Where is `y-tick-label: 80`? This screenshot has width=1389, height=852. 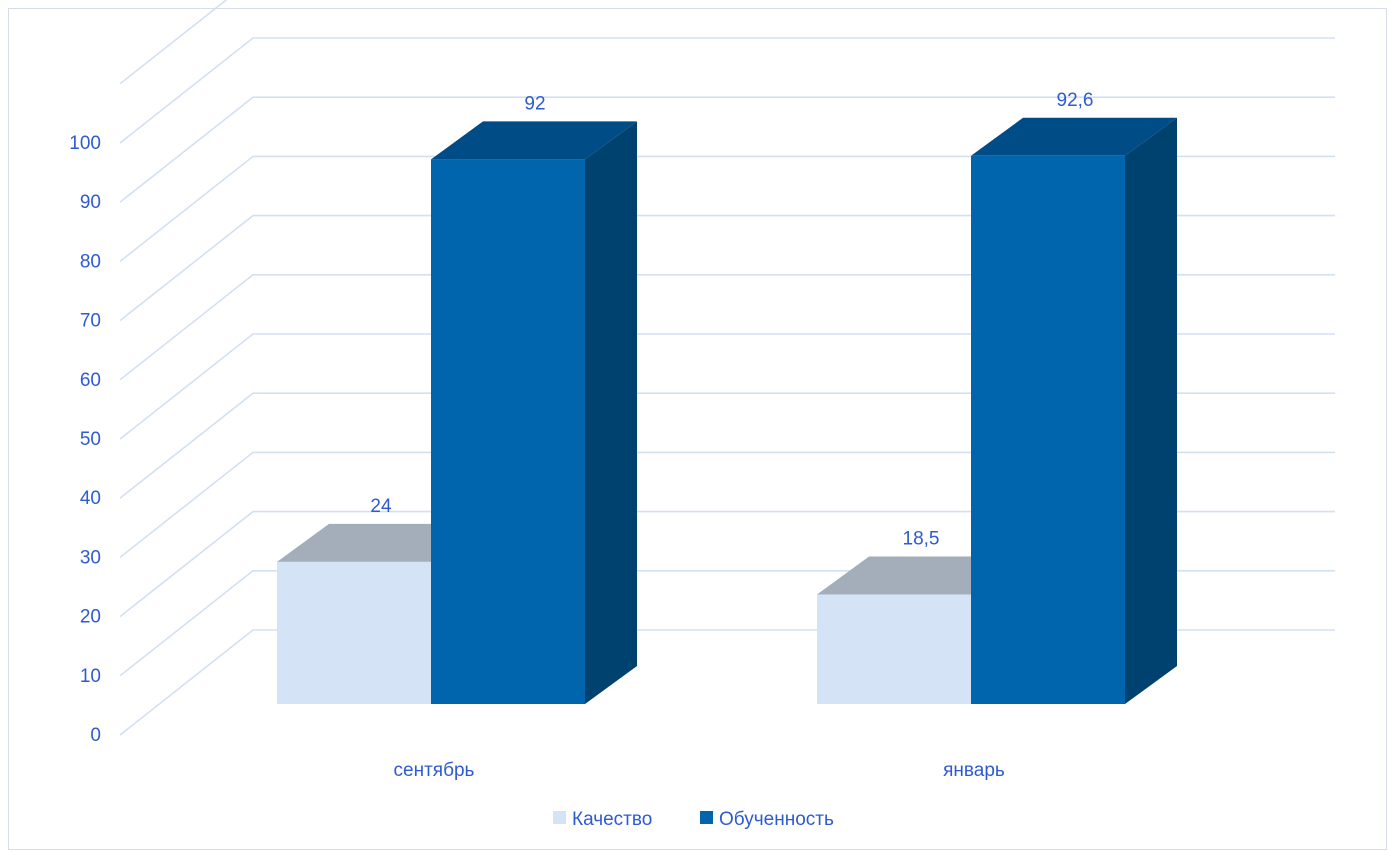 y-tick-label: 80 is located at coordinates (90, 261).